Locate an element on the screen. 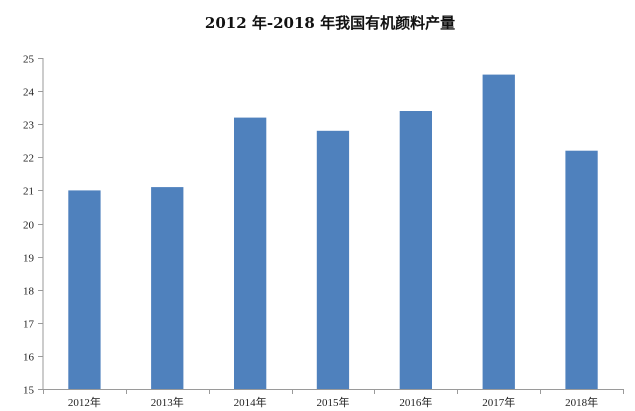 This screenshot has height=411, width=635. x-tick-label: 2012年 is located at coordinates (84, 402).